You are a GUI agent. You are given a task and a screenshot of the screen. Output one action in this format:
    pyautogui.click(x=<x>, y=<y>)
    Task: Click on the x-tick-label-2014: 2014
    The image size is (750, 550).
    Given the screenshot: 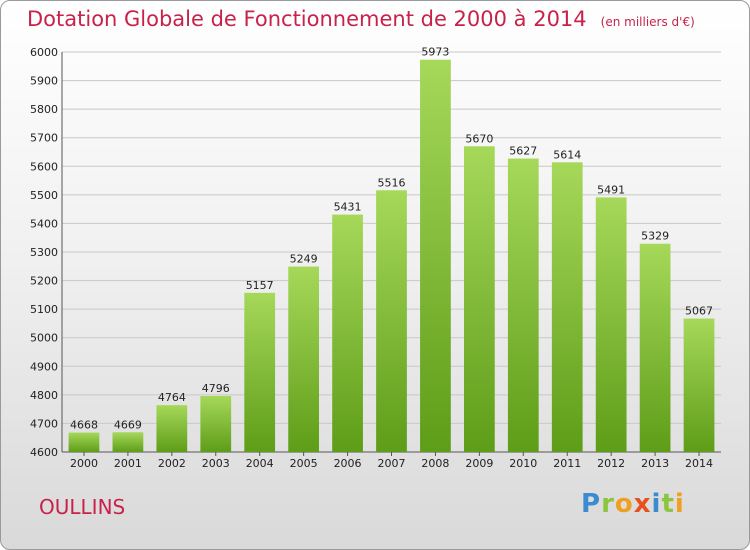 What is the action you would take?
    pyautogui.click(x=699, y=463)
    